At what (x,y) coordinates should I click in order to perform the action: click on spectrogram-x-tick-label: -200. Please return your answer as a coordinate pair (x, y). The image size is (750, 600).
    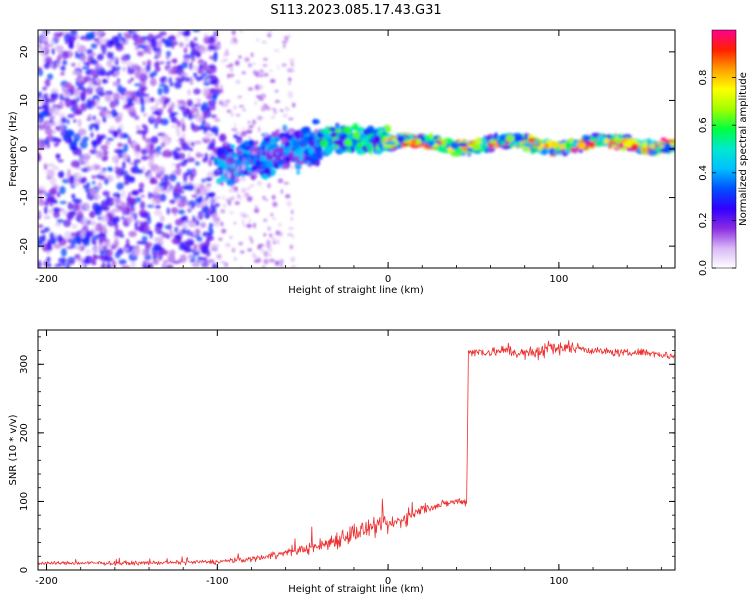
    Looking at the image, I should click on (46, 279).